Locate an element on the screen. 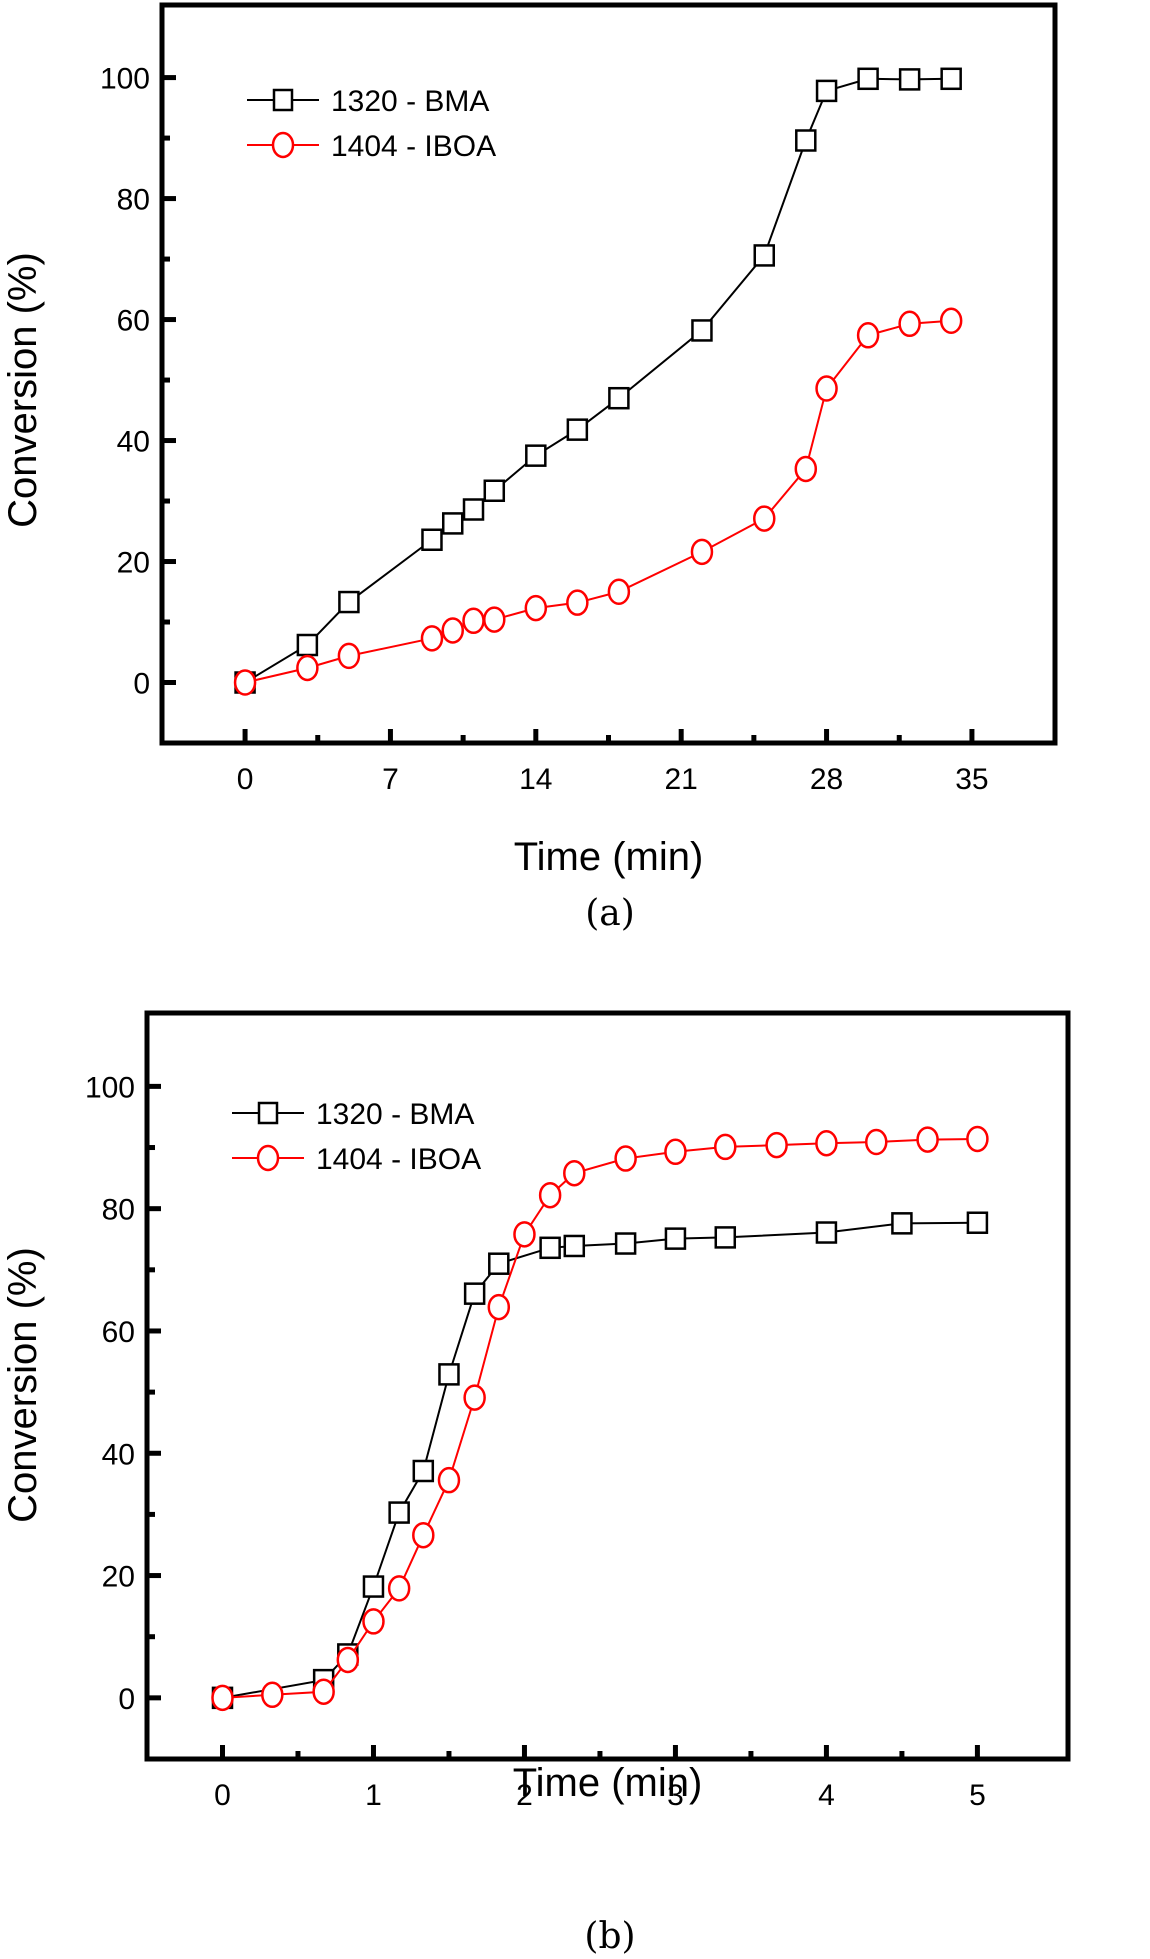  series-line-iboa is located at coordinates (598, 501).